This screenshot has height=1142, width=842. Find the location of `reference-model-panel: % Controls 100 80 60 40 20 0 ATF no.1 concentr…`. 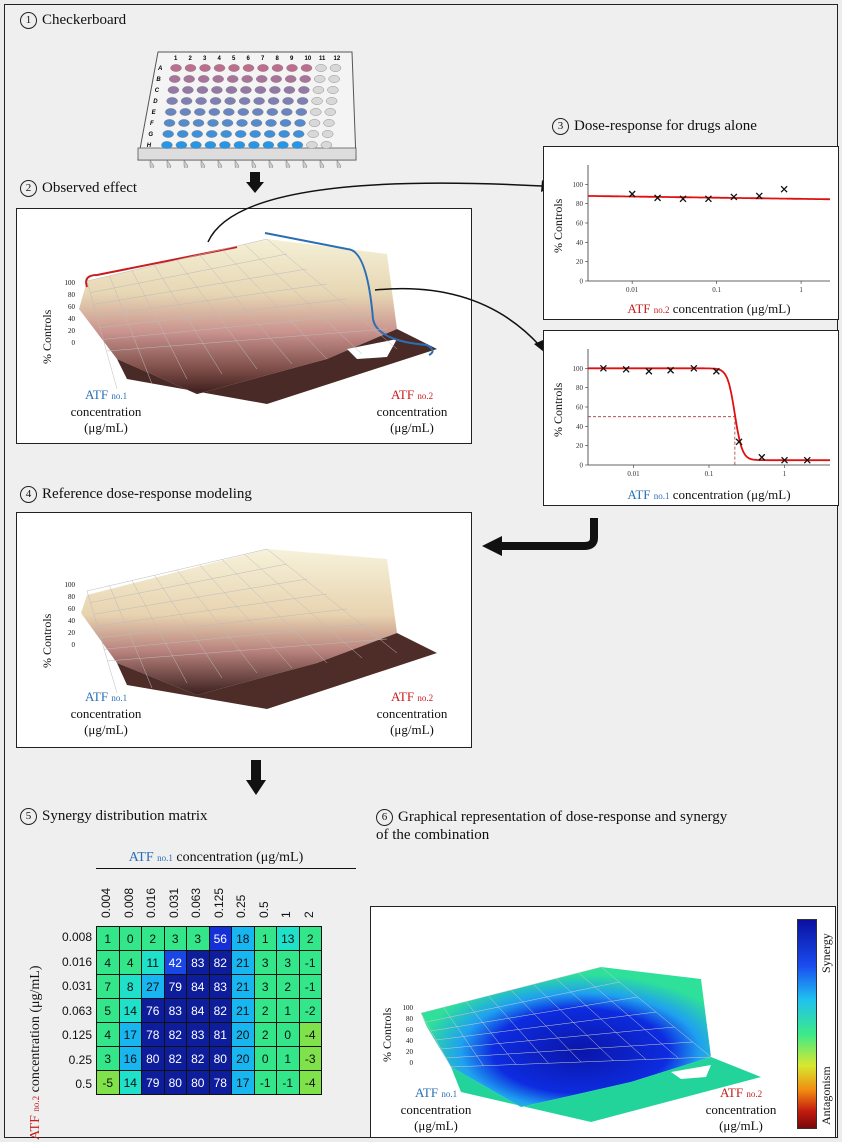

reference-model-panel: % Controls 100 80 60 40 20 0 ATF no.1 concentr… is located at coordinates (244, 630).